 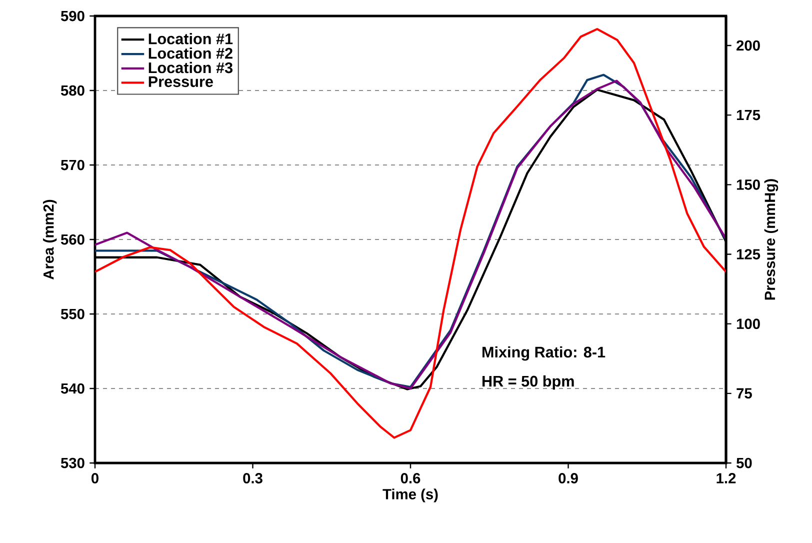 I want to click on y2-tick-label: 200, so click(x=748, y=45).